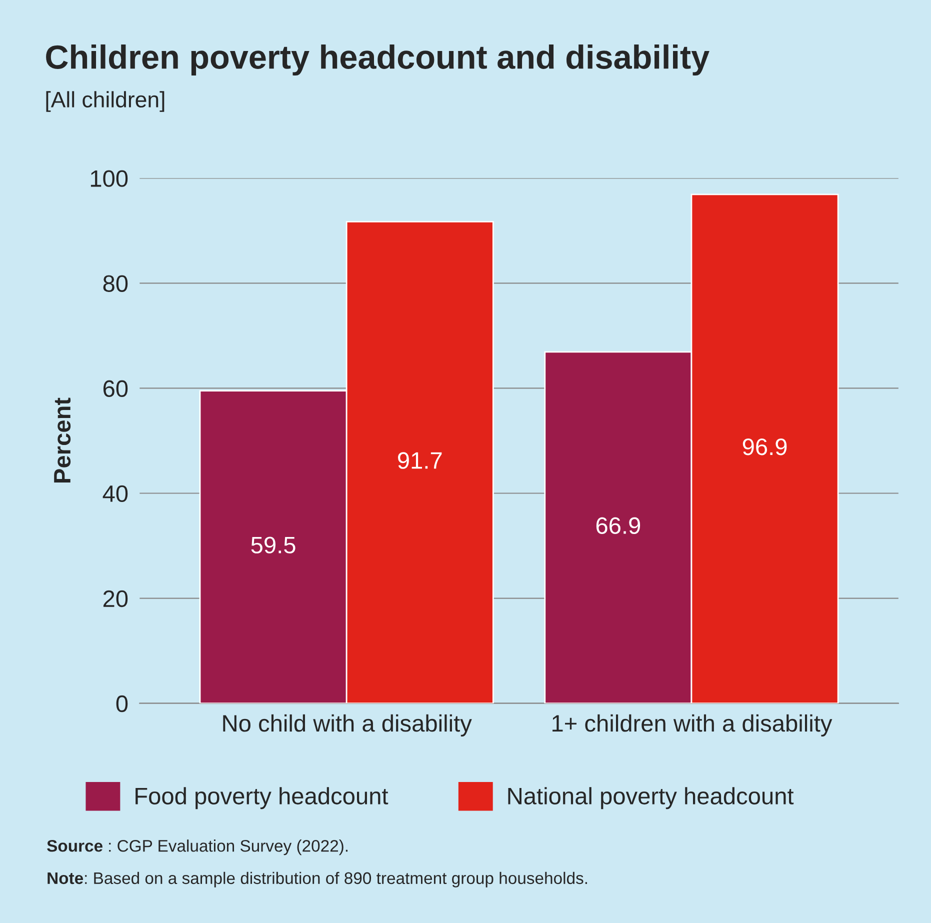 The image size is (931, 923). I want to click on y-axis-title: Percent, so click(62, 440).